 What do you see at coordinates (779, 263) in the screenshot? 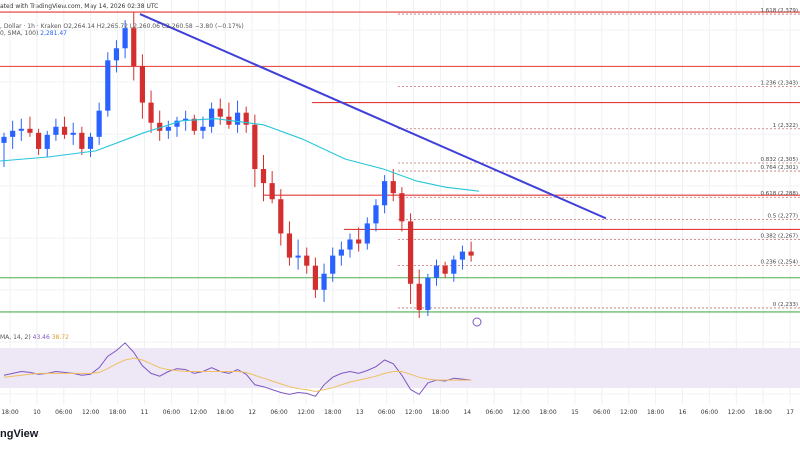
I see `fib-label: 0.236 (2,254)` at bounding box center [779, 263].